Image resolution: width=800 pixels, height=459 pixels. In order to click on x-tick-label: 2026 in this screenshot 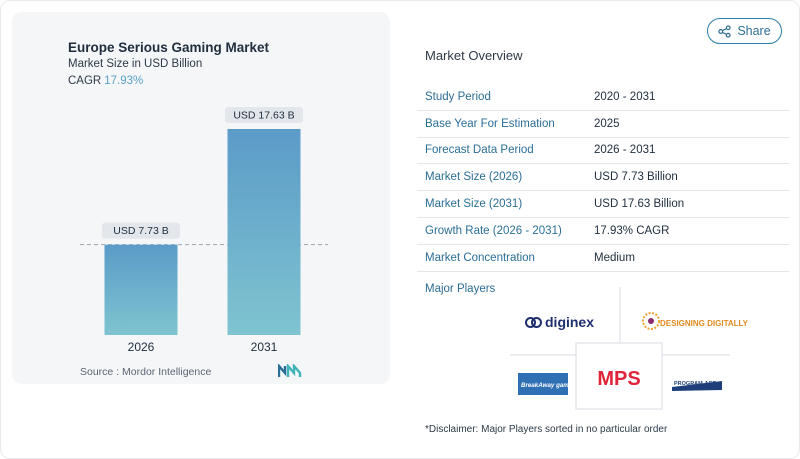, I will do `click(141, 347)`.